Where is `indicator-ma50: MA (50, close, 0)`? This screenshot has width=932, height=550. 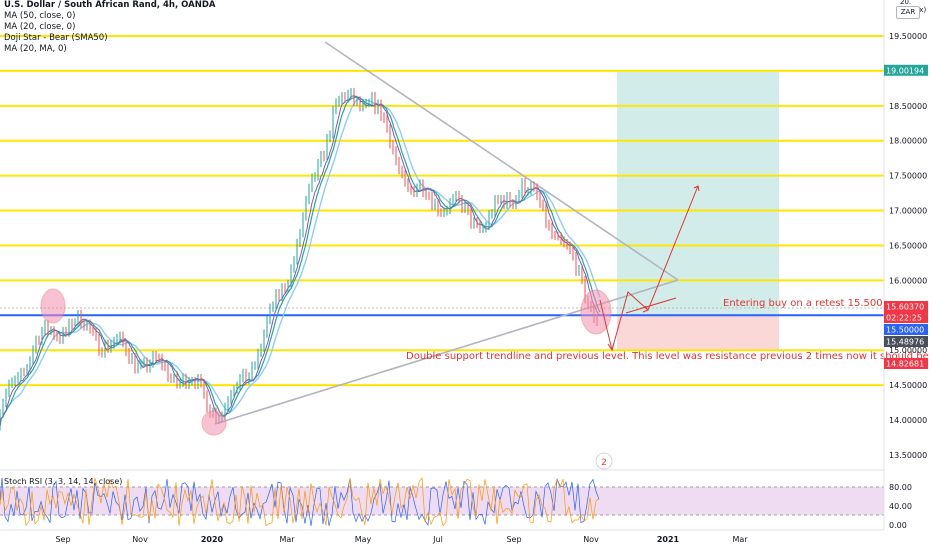
indicator-ma50: MA (50, close, 0) is located at coordinates (40, 16).